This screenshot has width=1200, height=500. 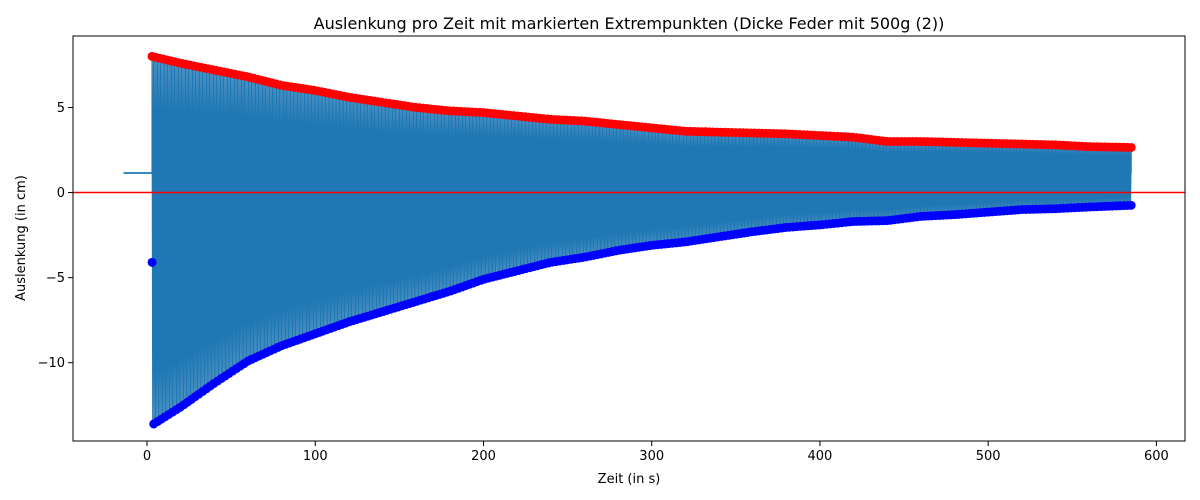 I want to click on y-axis: −10 −5 0 5, so click(x=55, y=236).